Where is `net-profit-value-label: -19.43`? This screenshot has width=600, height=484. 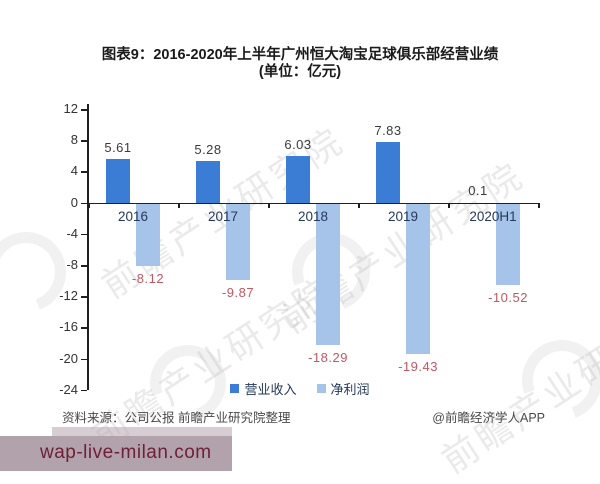 net-profit-value-label: -19.43 is located at coordinates (418, 367).